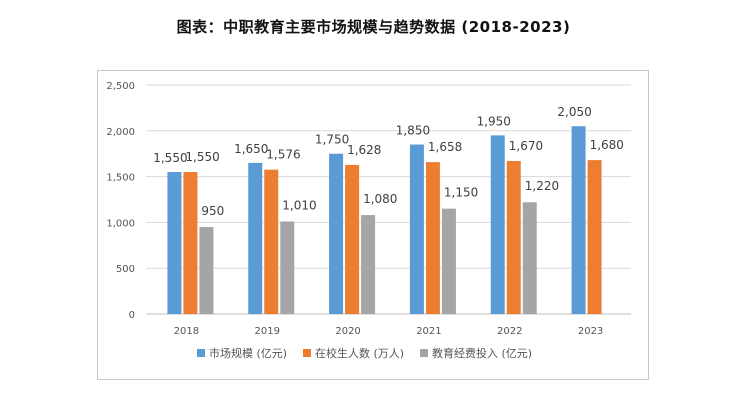  What do you see at coordinates (125, 269) in the screenshot?
I see `y-tick-label: 500` at bounding box center [125, 269].